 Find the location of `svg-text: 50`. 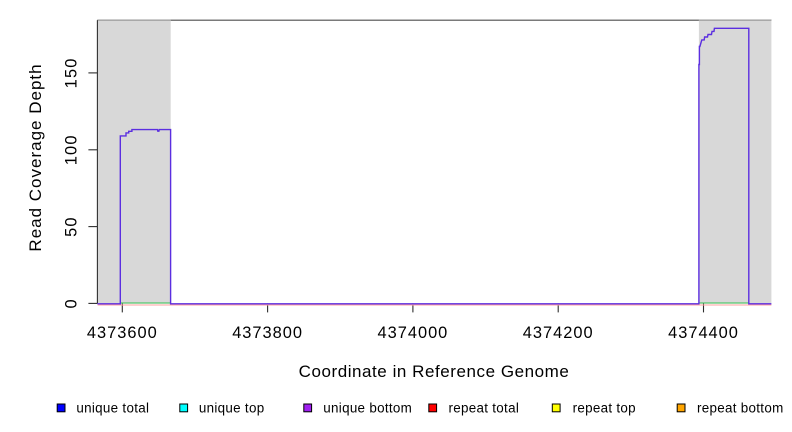

svg-text: 50 is located at coordinates (72, 226).